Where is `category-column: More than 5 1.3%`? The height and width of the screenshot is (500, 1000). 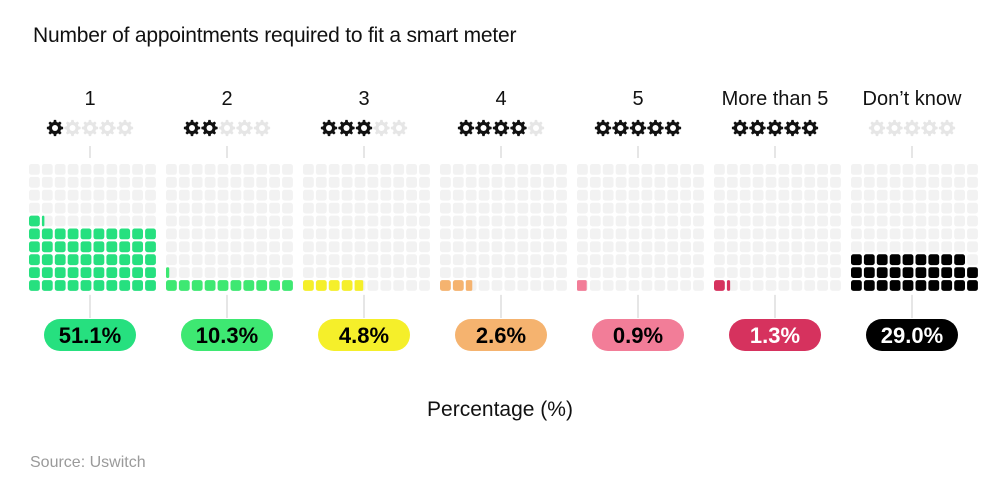 category-column: More than 5 1.3% is located at coordinates (777, 219).